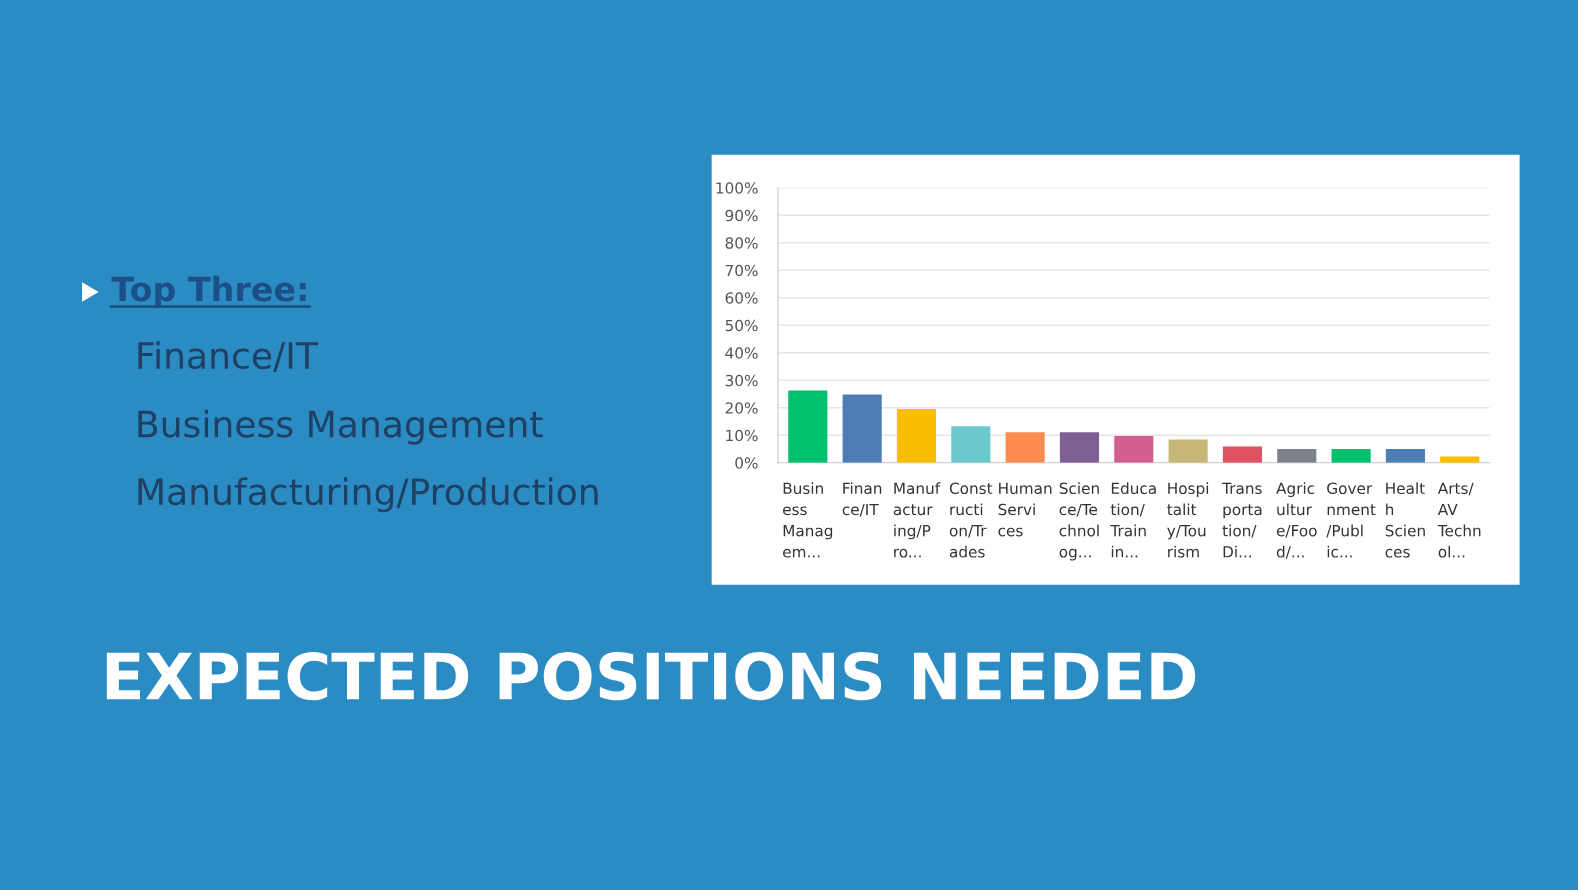  Describe the element at coordinates (1405, 520) in the screenshot. I see `x-tick-label: Healt h Scien ces` at that location.